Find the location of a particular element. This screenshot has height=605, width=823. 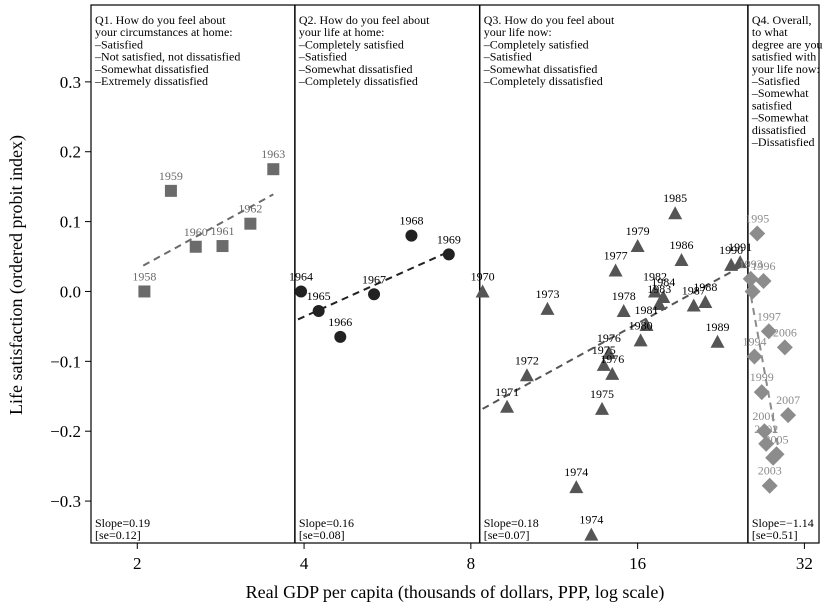

data-point-label: 2005 is located at coordinates (777, 439).